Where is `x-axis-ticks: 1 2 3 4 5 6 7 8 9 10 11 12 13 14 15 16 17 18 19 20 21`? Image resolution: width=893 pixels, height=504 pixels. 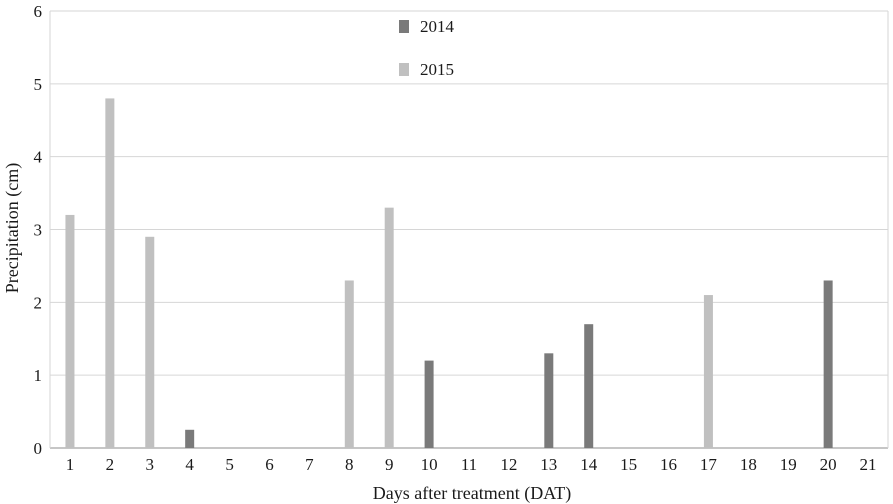 x-axis-ticks: 1 2 3 4 5 6 7 8 9 10 11 12 13 14 15 16 17 18 19 20 21 is located at coordinates (471, 464).